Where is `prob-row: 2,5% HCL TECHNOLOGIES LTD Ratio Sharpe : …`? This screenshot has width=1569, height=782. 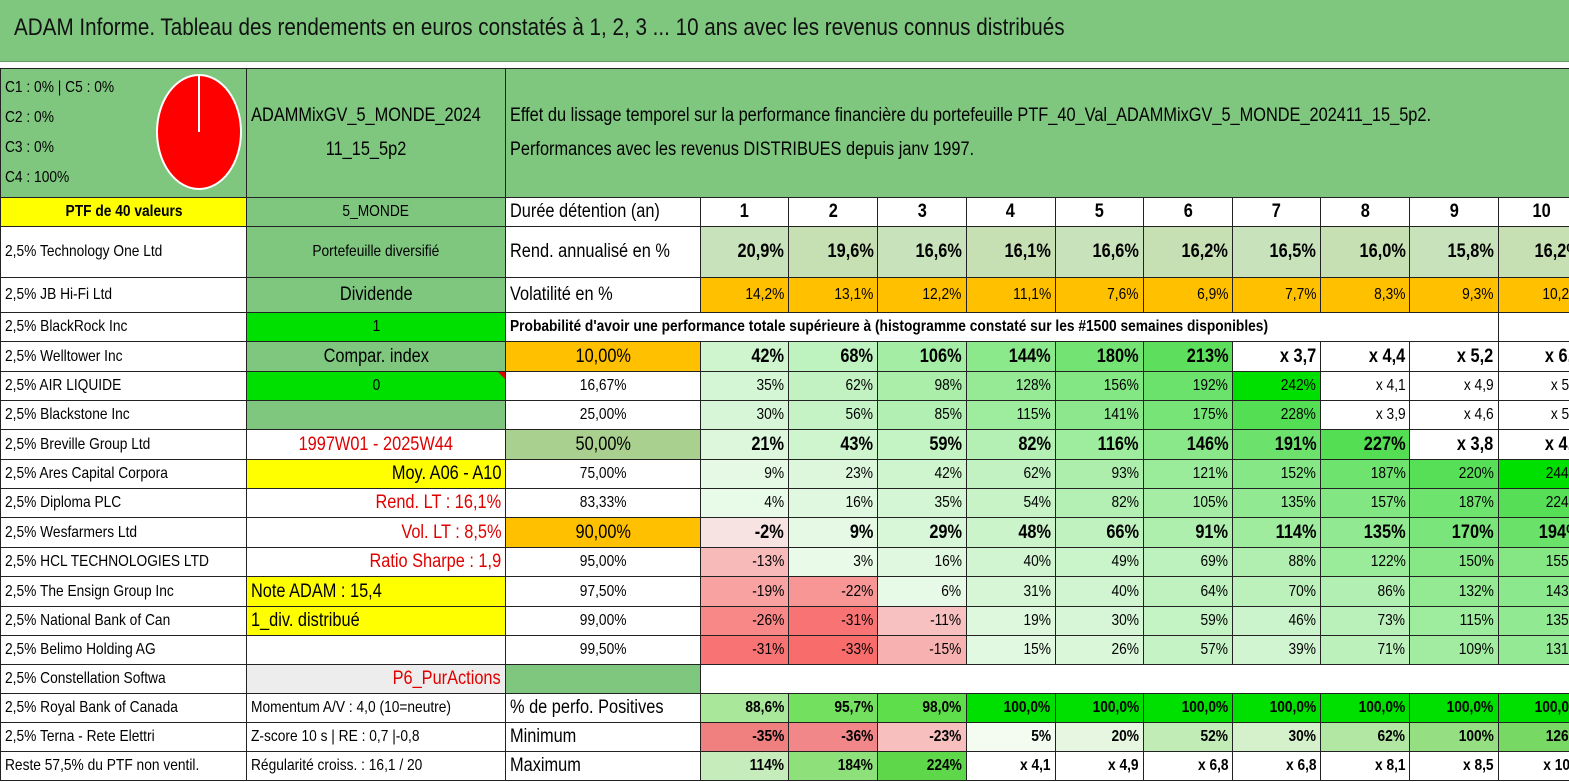
prob-row: 2,5% HCL TECHNOLOGIES LTD Ratio Sharpe : … is located at coordinates (784, 562).